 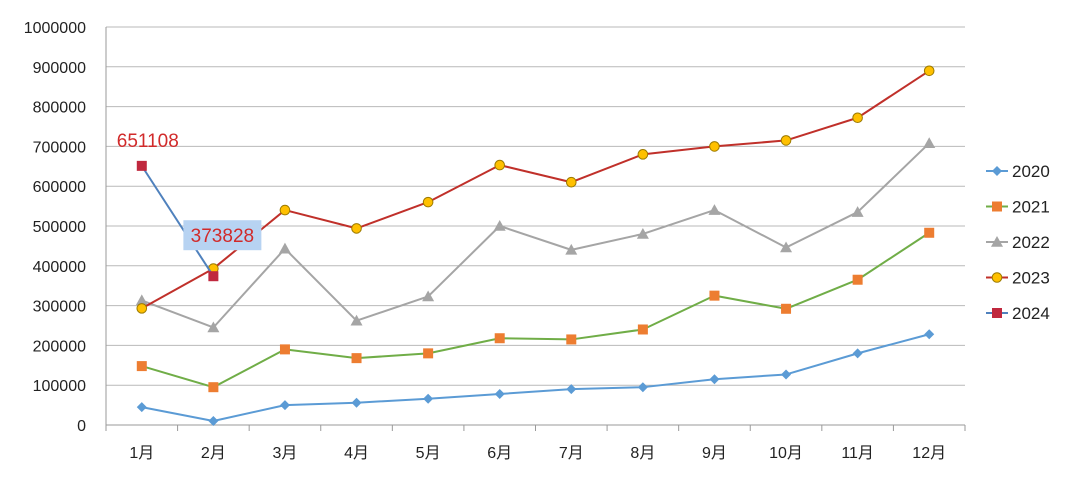 I want to click on x-tick-label: 1月, so click(x=141, y=453).